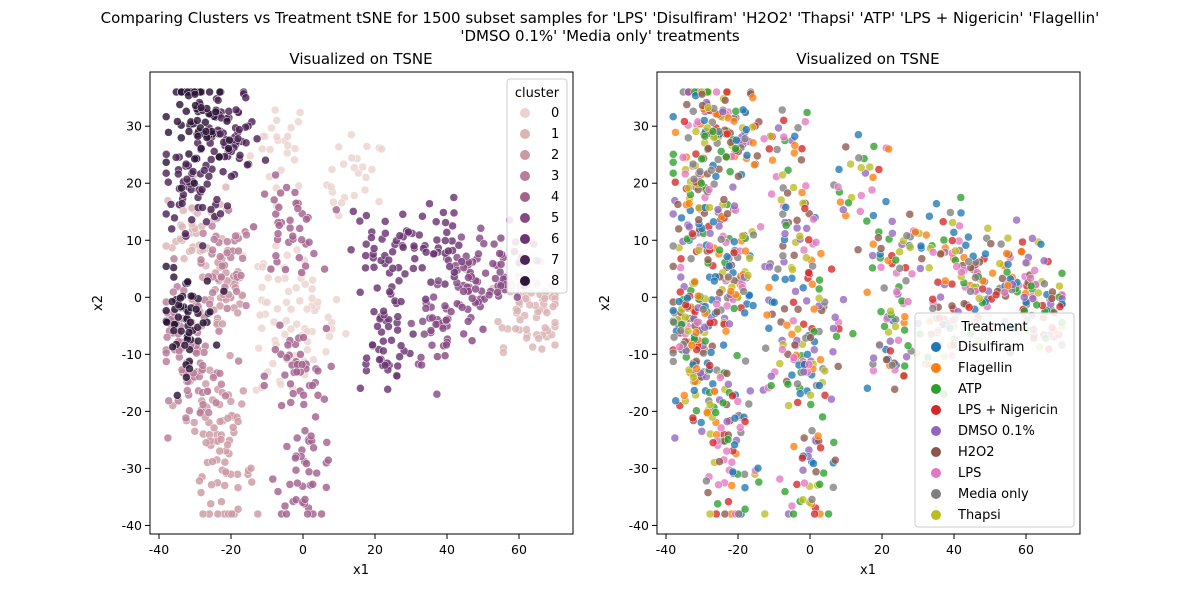  Describe the element at coordinates (555, 260) in the screenshot. I see `cluster-legend-label: 7` at that location.